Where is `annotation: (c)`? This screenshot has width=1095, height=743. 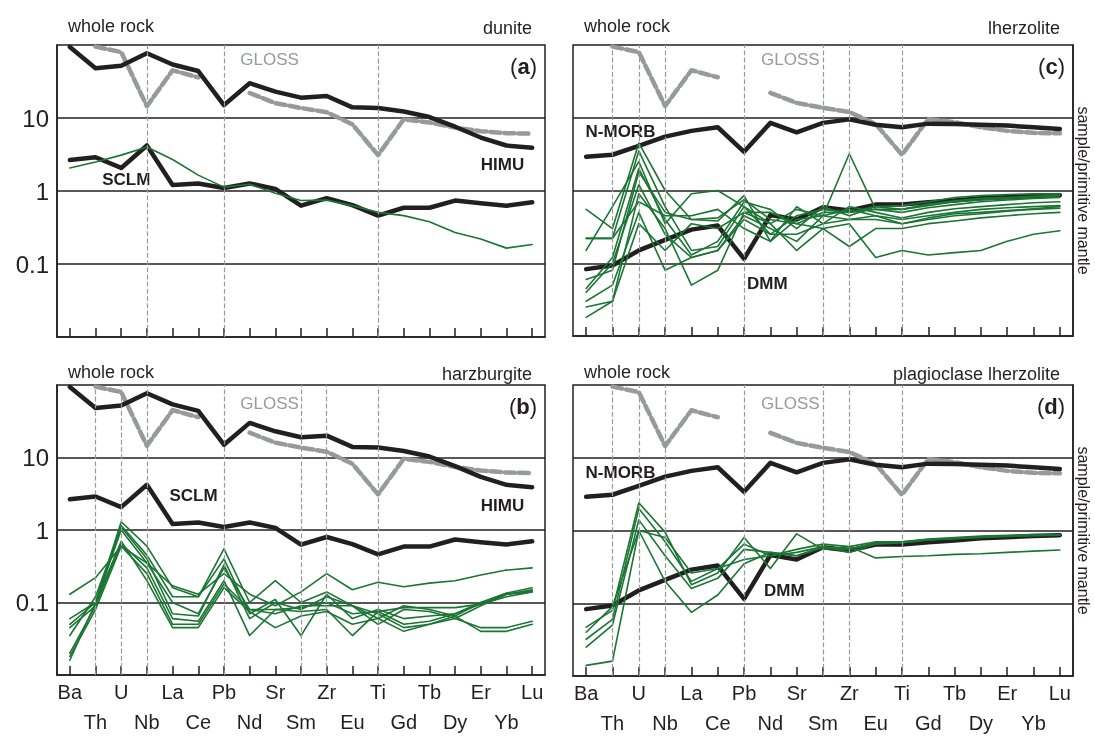 annotation: (c) is located at coordinates (1051, 66).